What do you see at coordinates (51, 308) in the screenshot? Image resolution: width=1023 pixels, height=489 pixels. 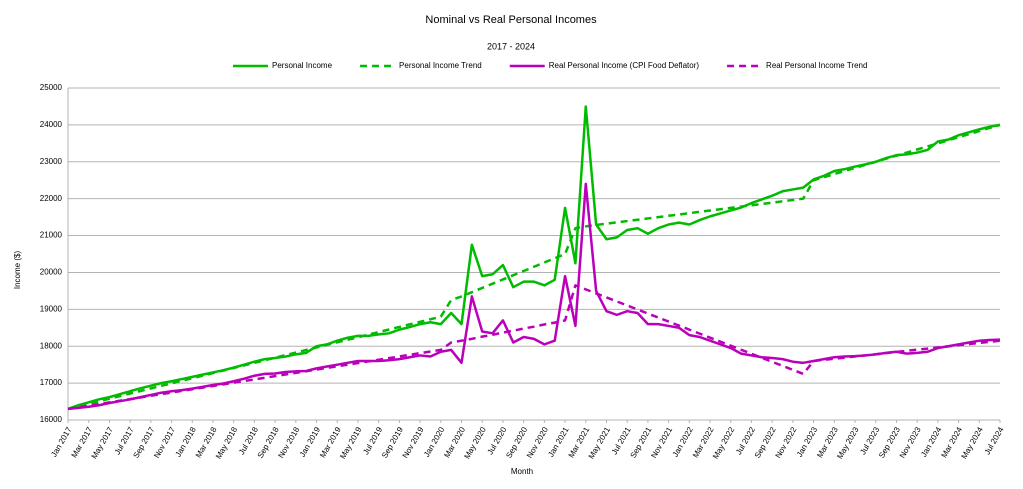 I see `y-tick-label: 19000` at bounding box center [51, 308].